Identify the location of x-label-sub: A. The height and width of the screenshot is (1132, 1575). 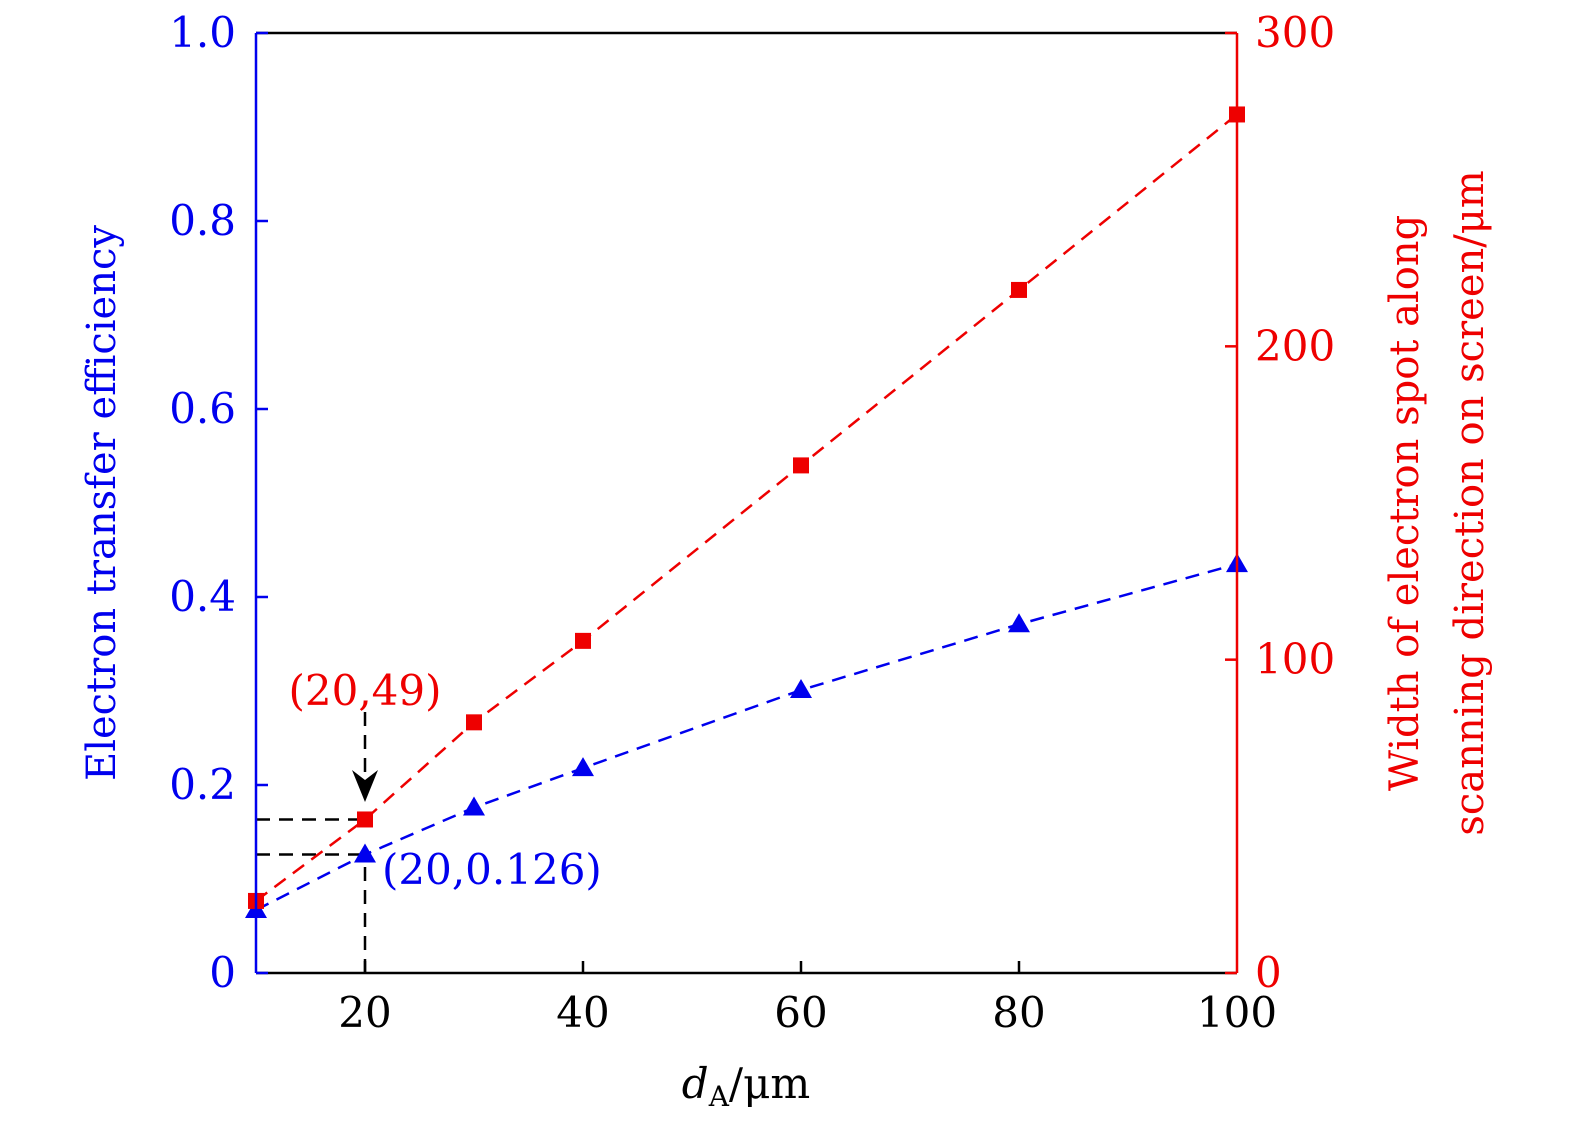
(719, 1096).